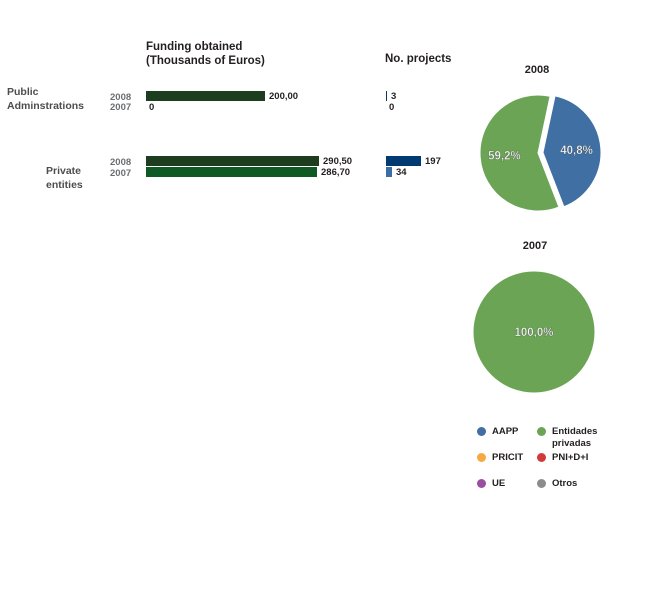 The image size is (665, 590). Describe the element at coordinates (231, 172) in the screenshot. I see `funding-bar-2007-private` at that location.